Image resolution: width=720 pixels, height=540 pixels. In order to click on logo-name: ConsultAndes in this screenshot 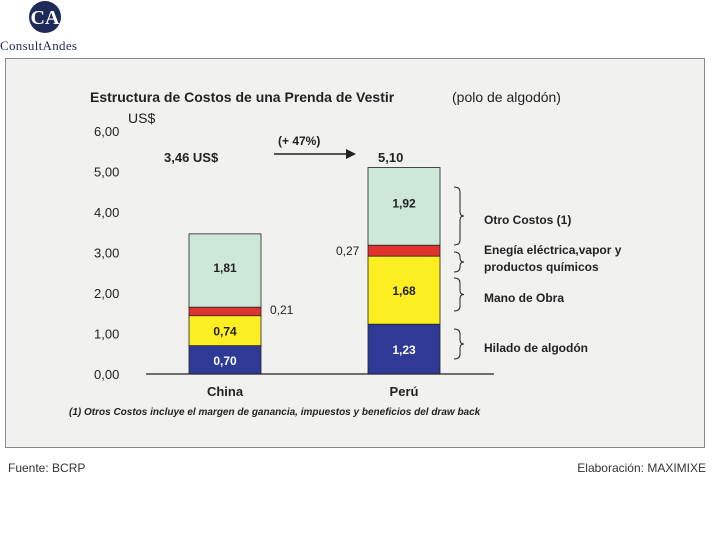, I will do `click(39, 45)`.